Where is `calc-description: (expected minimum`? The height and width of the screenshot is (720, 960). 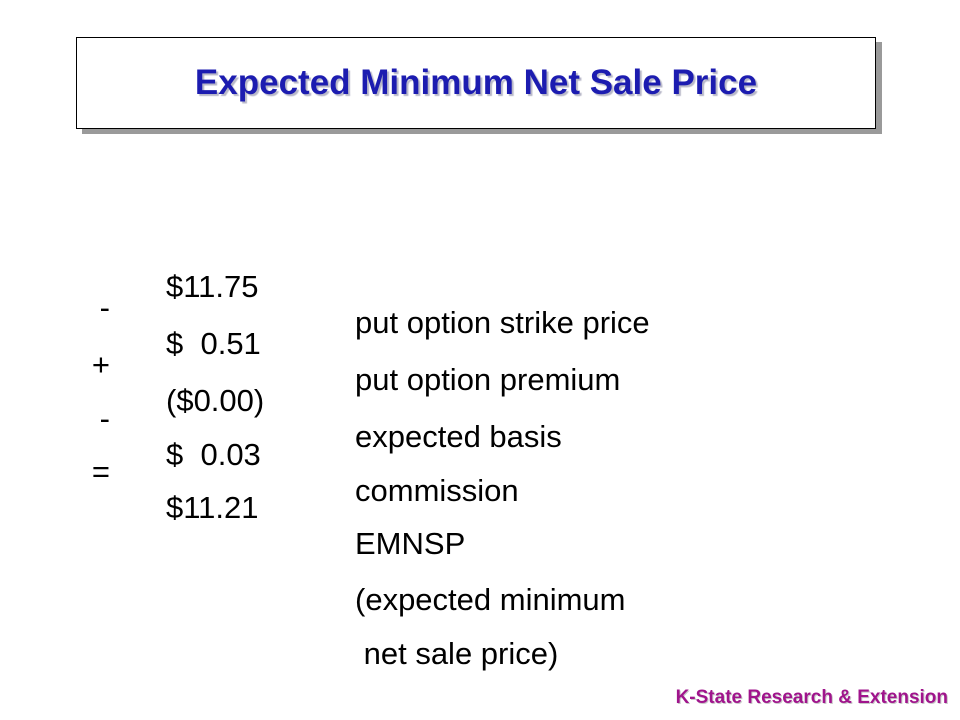
calc-description: (expected minimum is located at coordinates (490, 599).